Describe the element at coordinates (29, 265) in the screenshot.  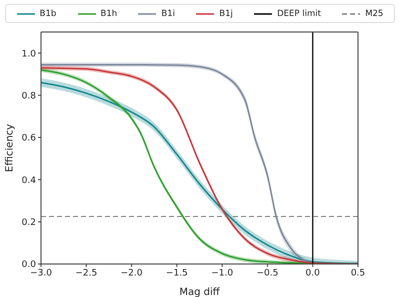
I see `y-tick-label: 0.0` at that location.